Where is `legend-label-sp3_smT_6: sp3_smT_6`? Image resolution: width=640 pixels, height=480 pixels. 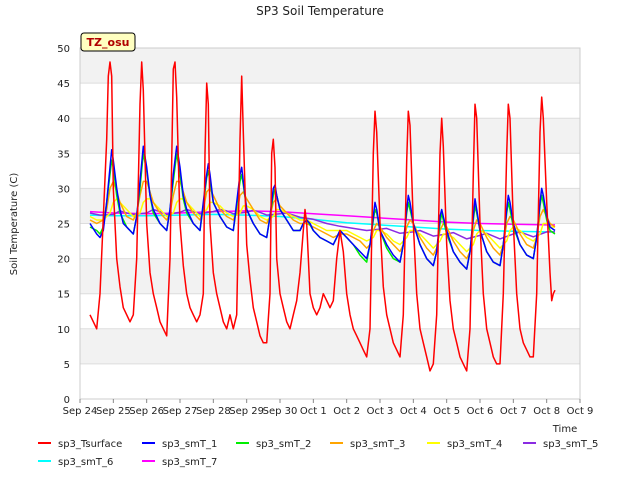
legend-label-sp3_smT_6: sp3_smT_6 is located at coordinates (85, 462).